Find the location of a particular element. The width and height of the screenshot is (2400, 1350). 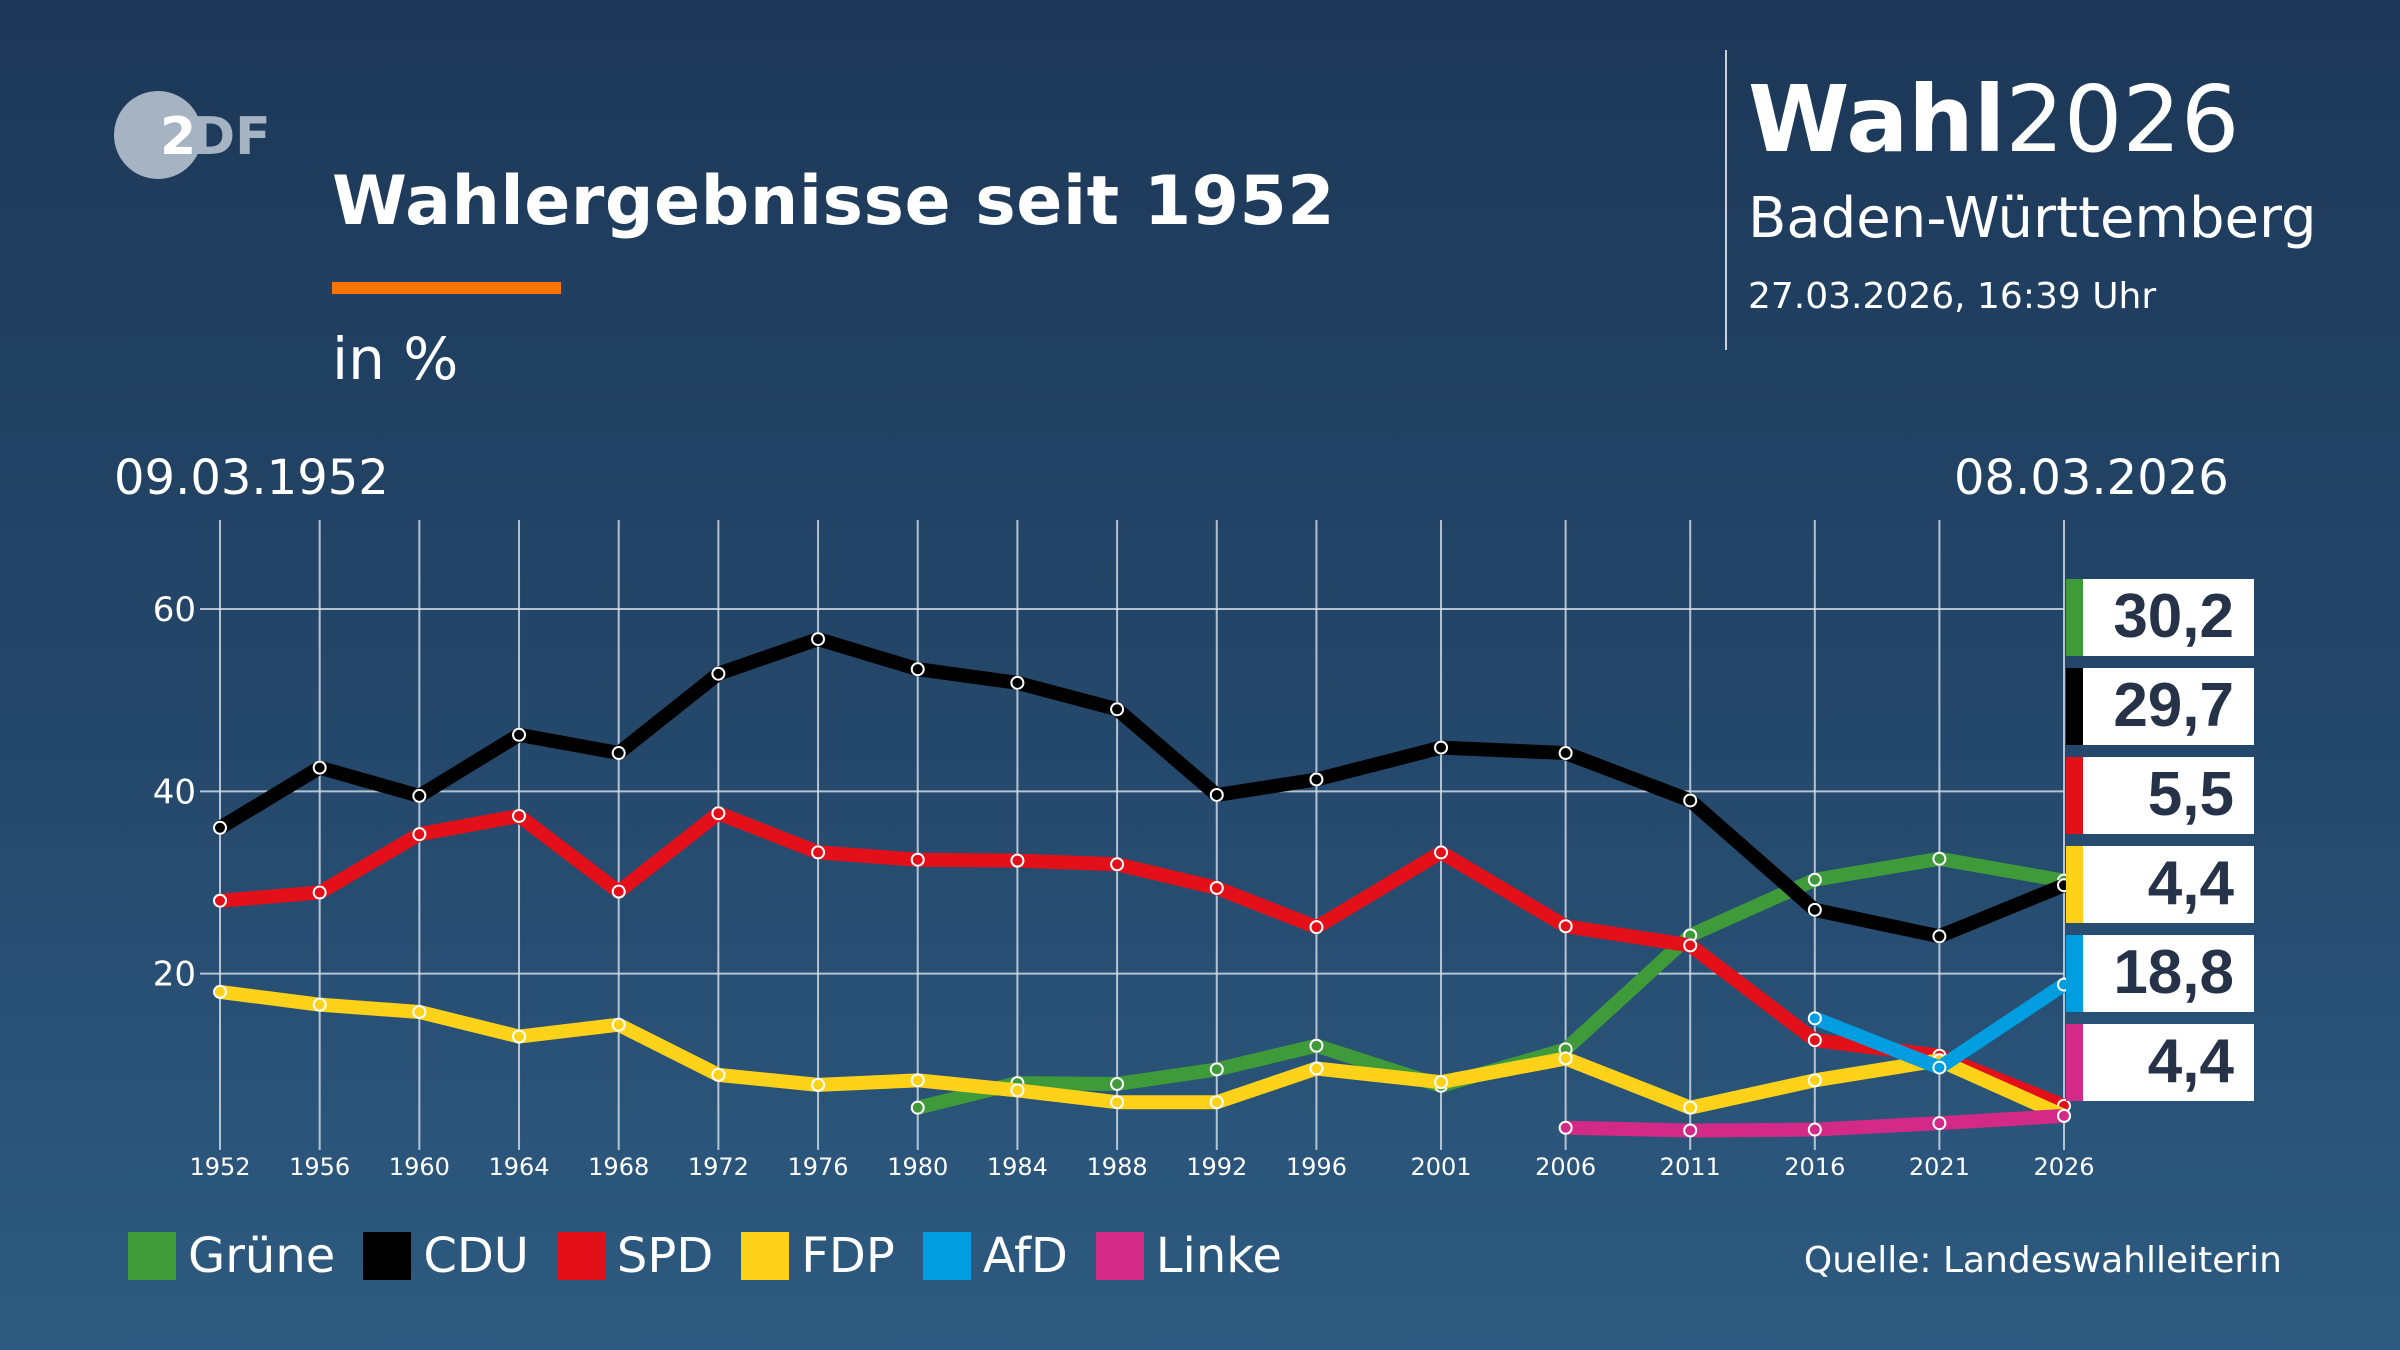

x-tick-label: 1996 is located at coordinates (1316, 1167).